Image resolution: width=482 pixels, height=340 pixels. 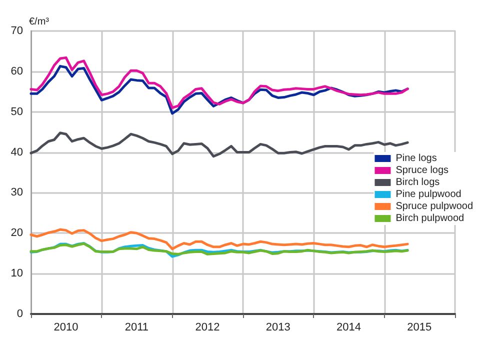 What do you see at coordinates (418, 182) in the screenshot?
I see `legend-label: Birch logs` at bounding box center [418, 182].